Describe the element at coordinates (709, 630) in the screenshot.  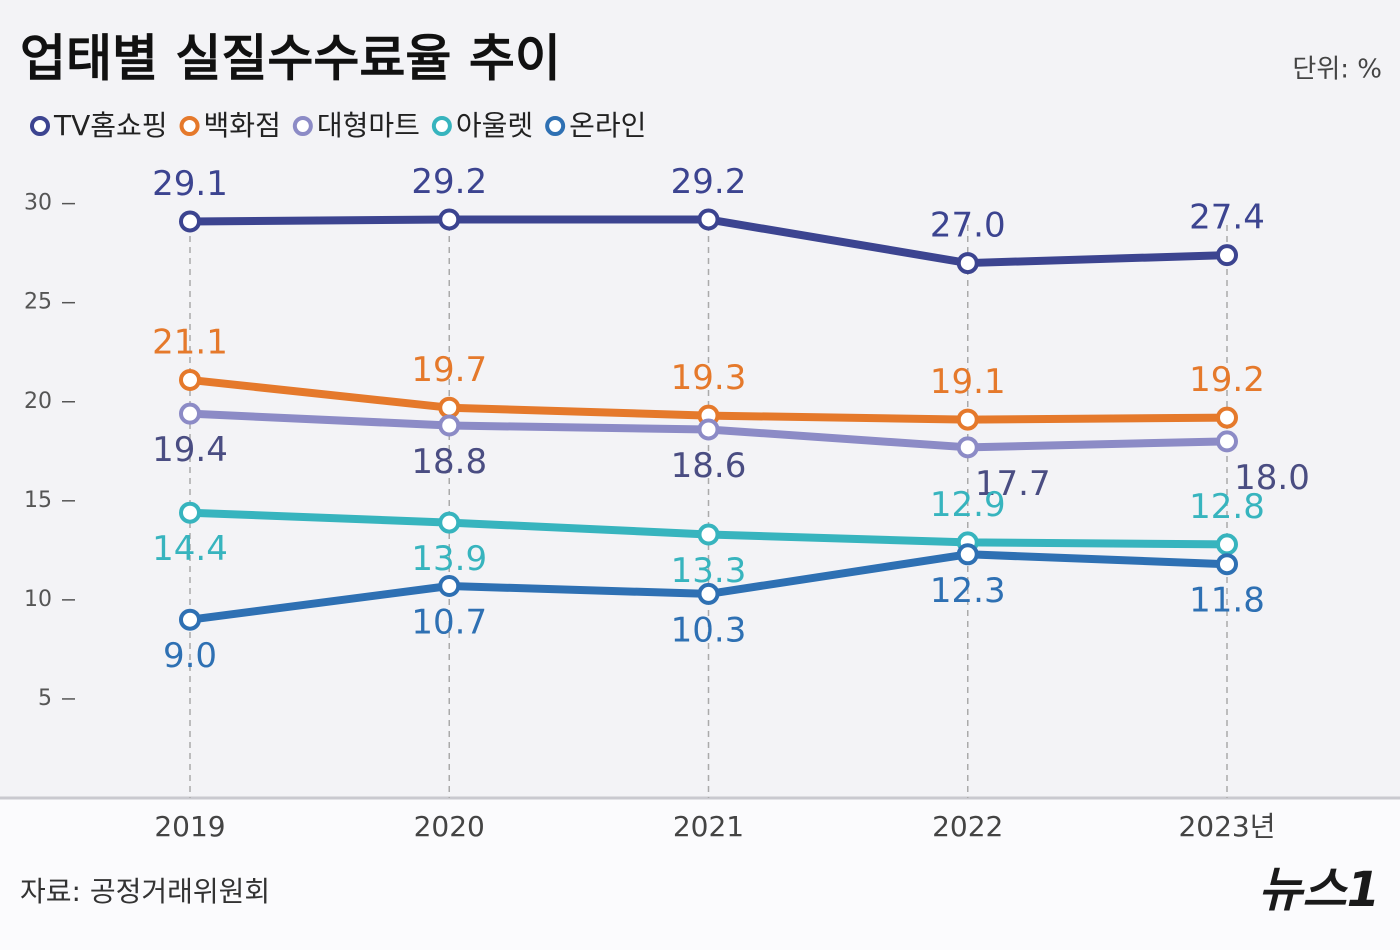
I see `data-label: 10.3` at that location.